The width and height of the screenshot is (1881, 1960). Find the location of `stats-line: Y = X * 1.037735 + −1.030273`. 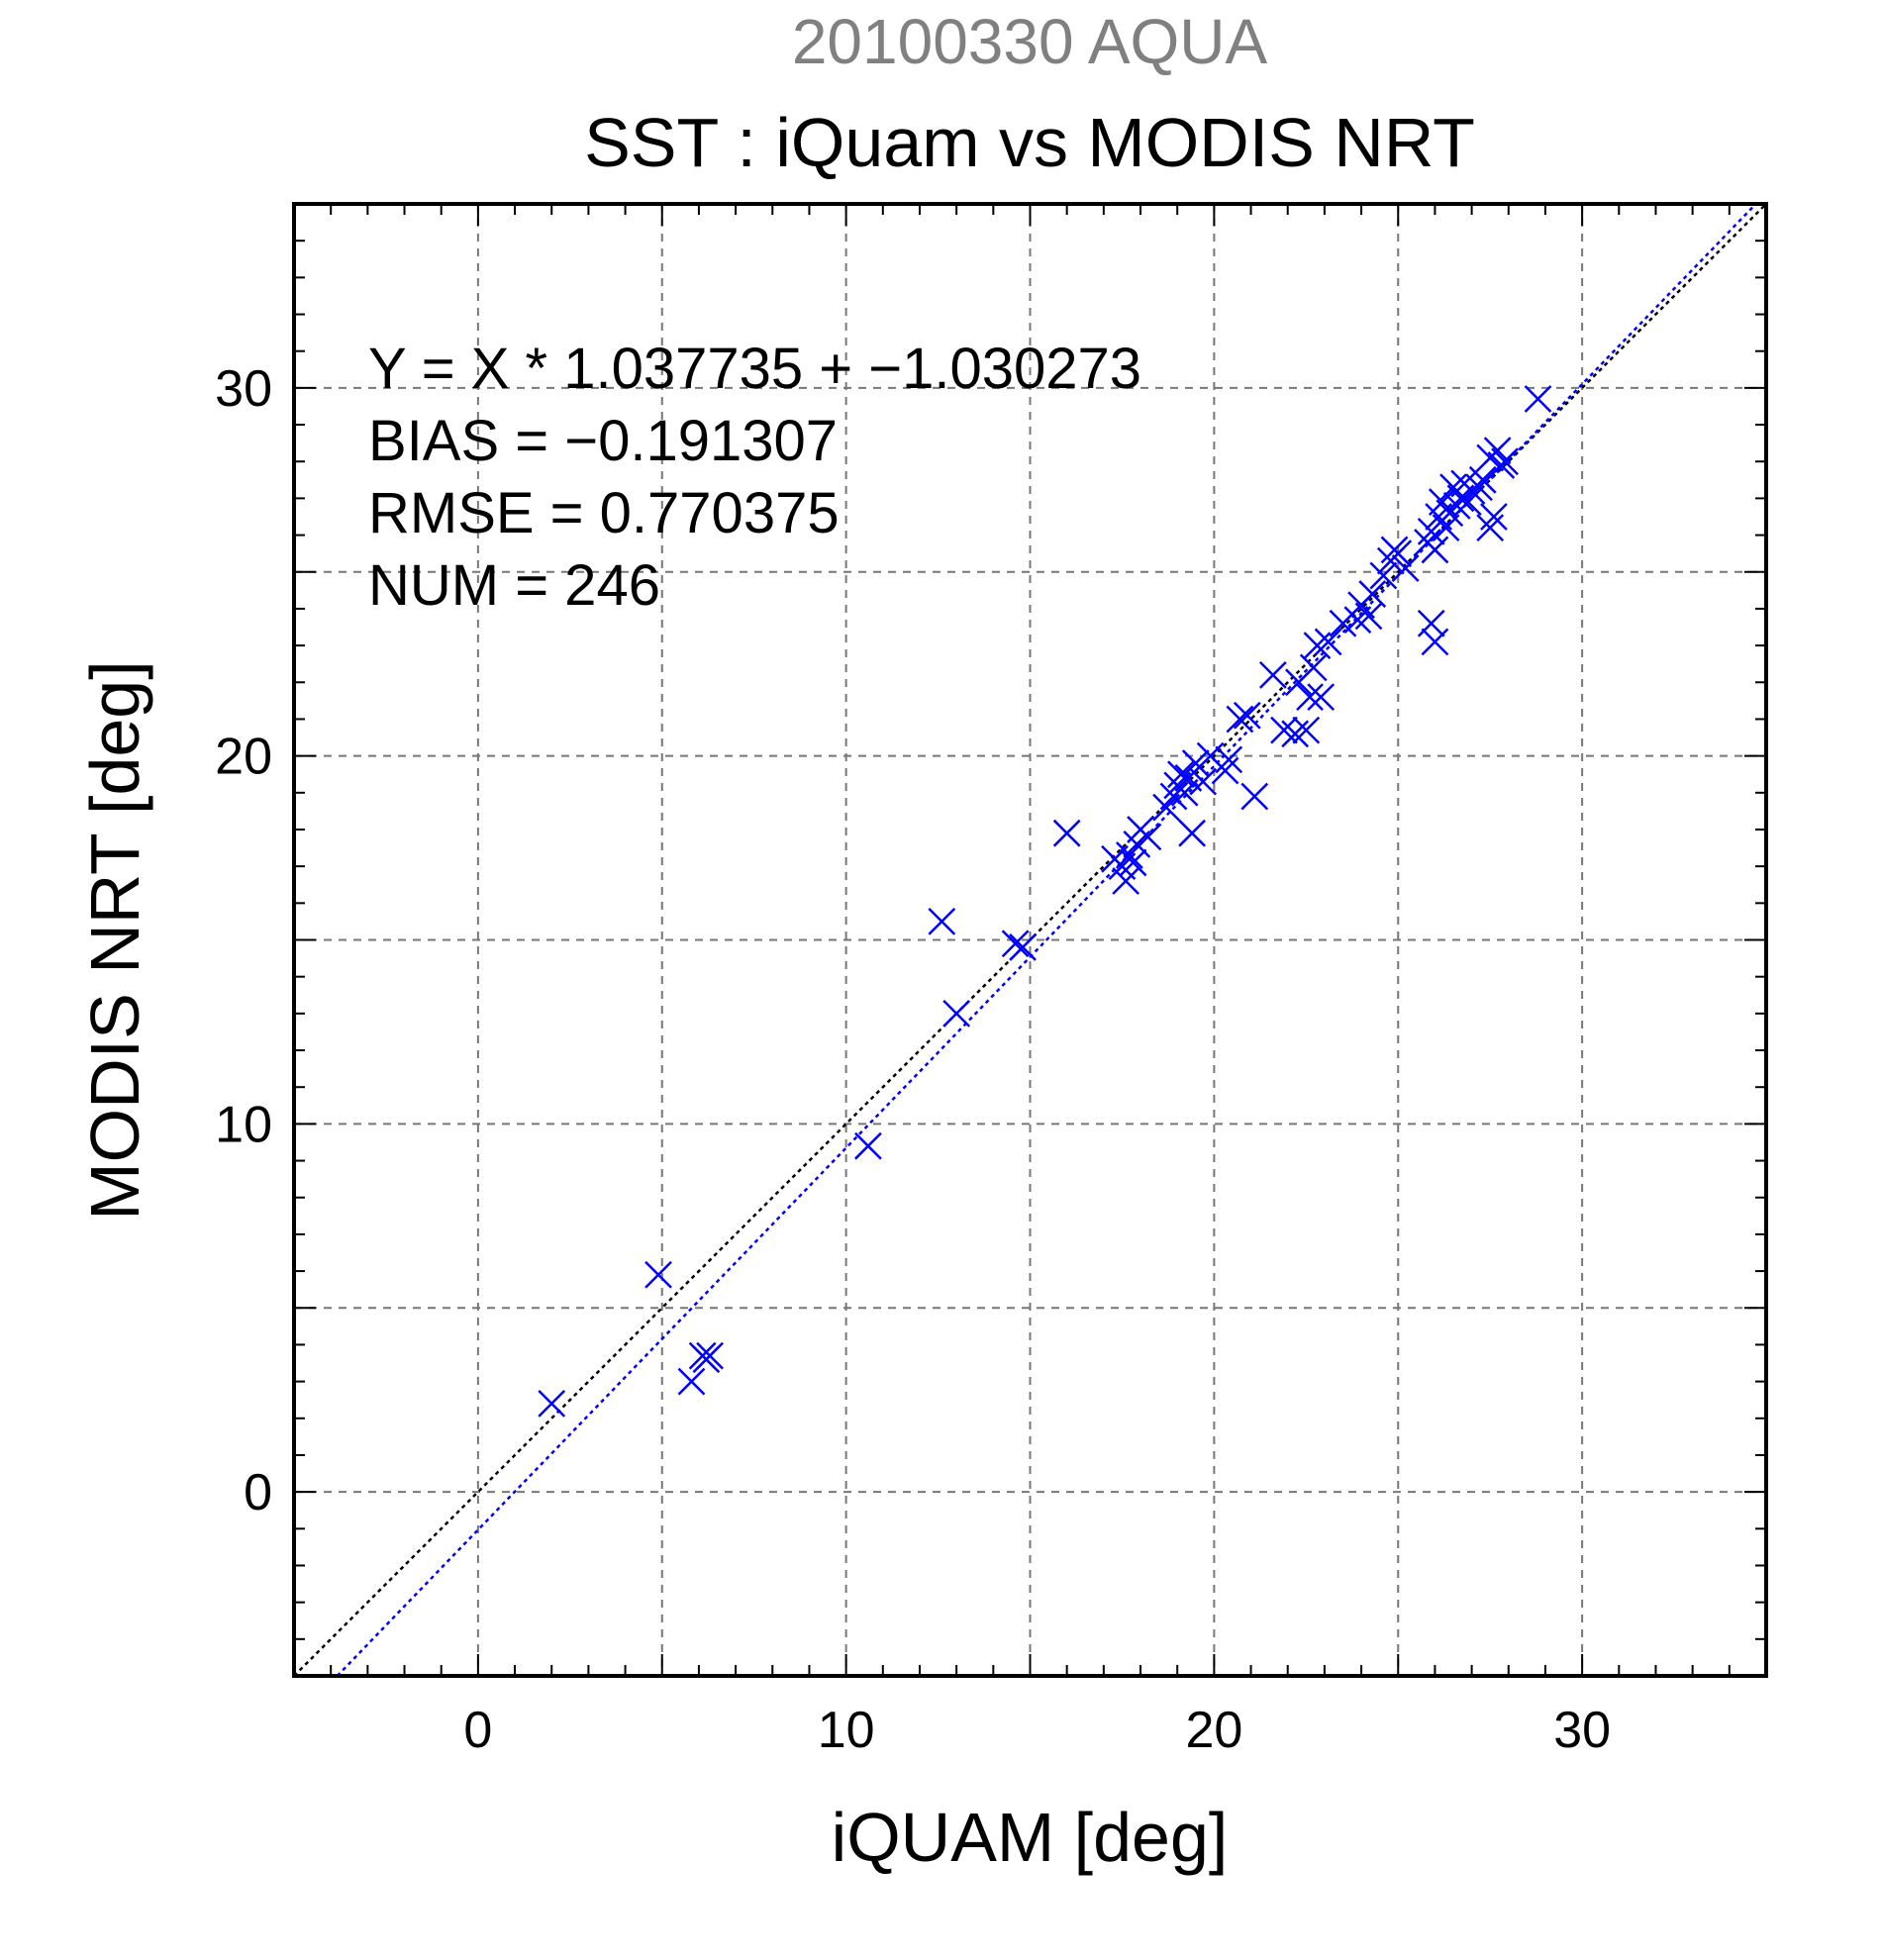

stats-line: Y = X * 1.037735 + −1.030273 is located at coordinates (754, 369).